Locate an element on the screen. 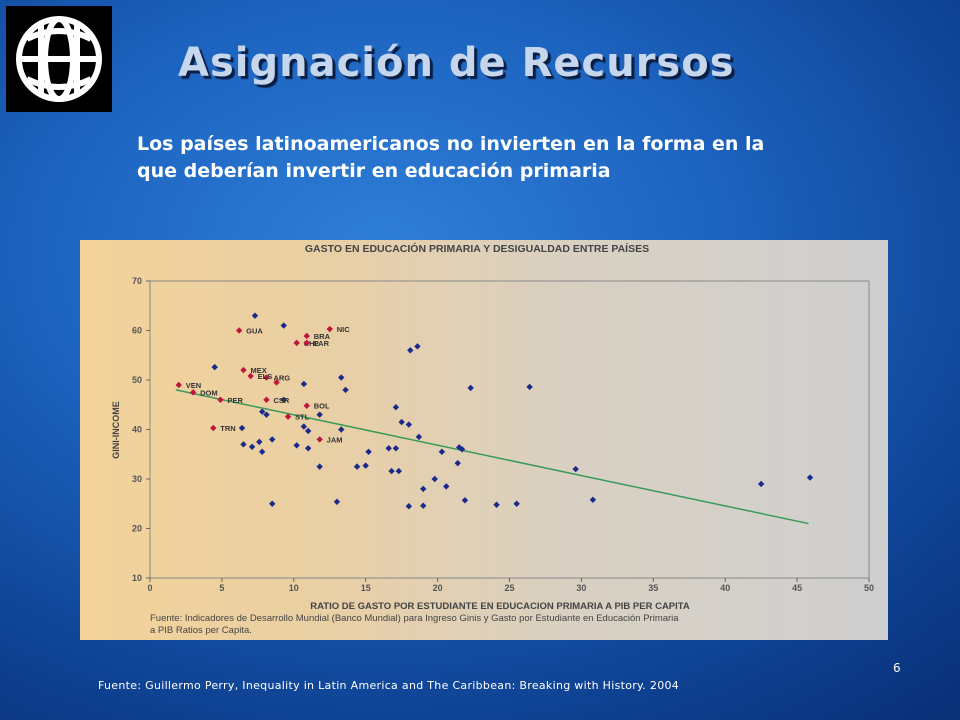 This screenshot has height=720, width=960. point-label: CSR is located at coordinates (281, 400).